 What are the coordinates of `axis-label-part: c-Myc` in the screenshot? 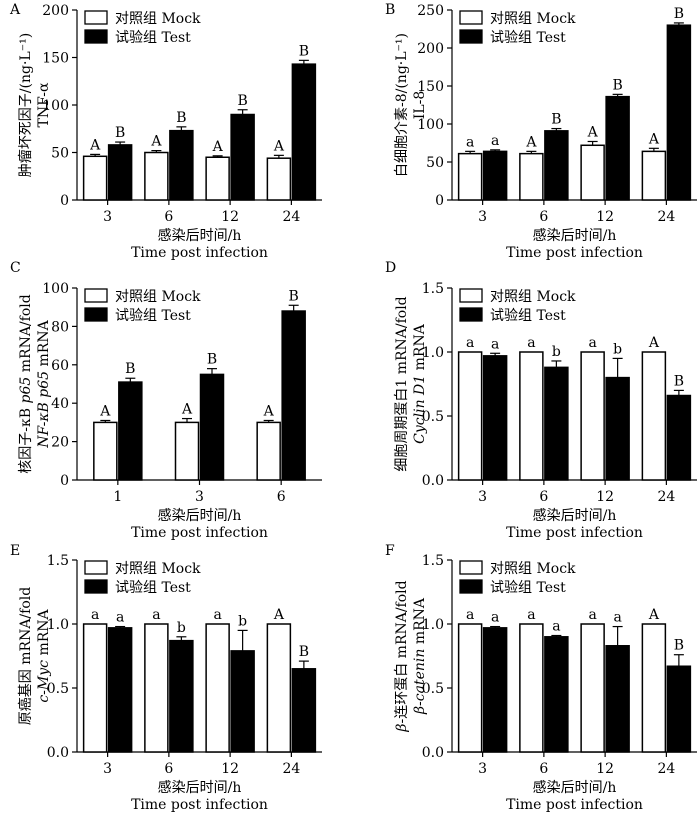 It's located at (44, 681).